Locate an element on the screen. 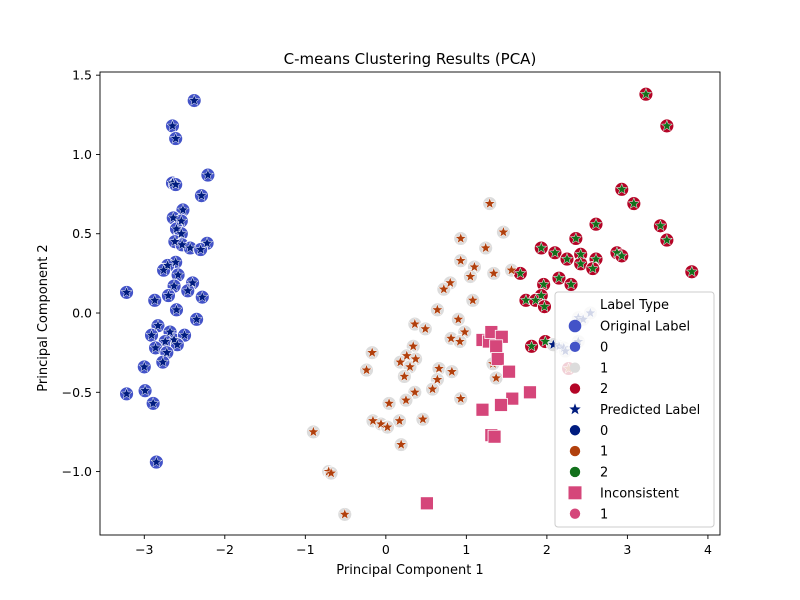  x-tick-label: 2 is located at coordinates (547, 549).